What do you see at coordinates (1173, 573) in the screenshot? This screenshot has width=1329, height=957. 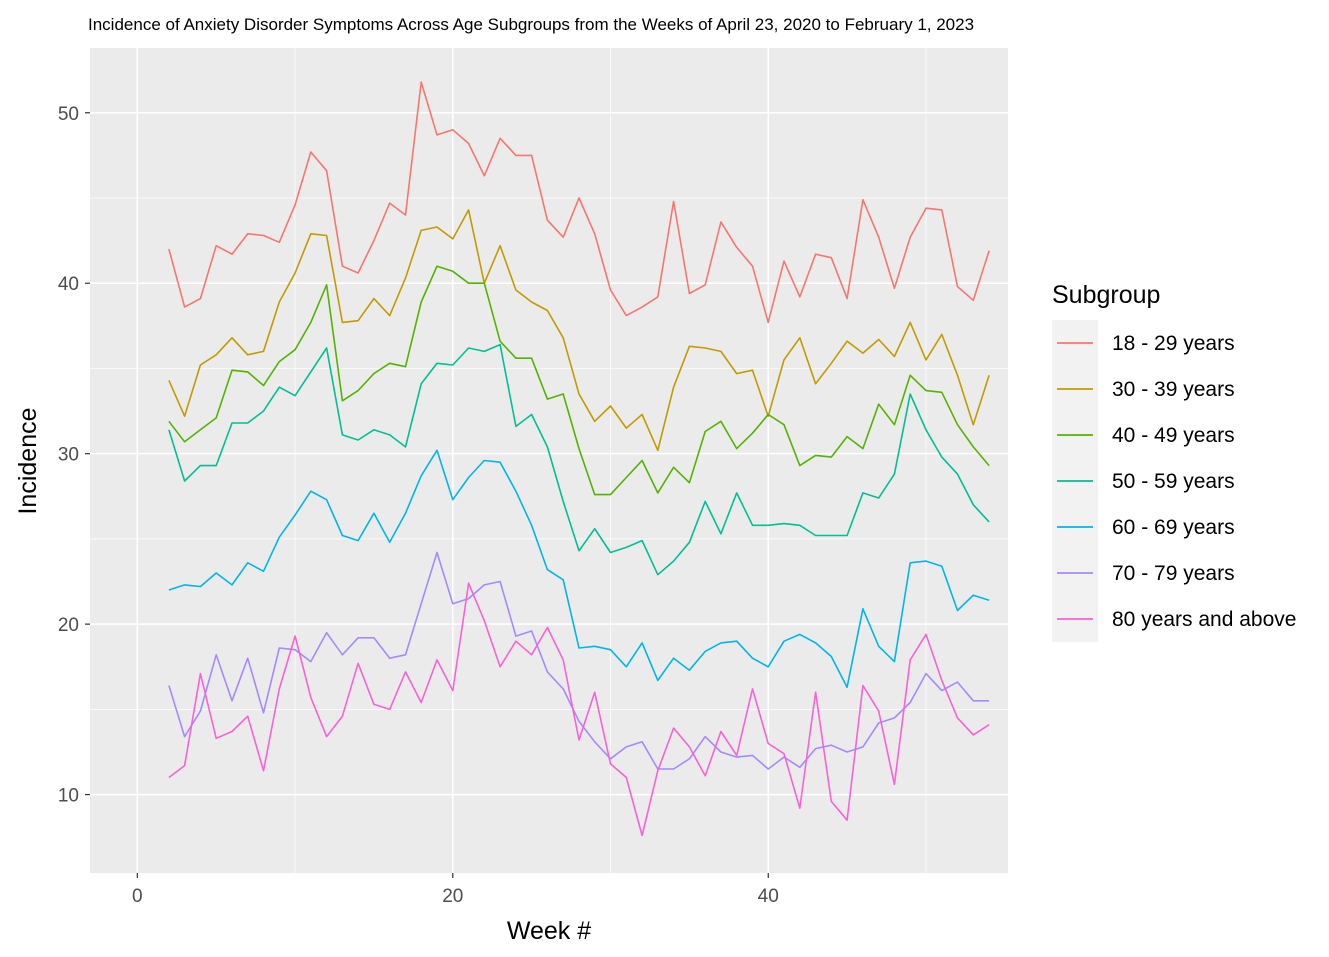 I see `legend-label: 70 - 79 years` at bounding box center [1173, 573].